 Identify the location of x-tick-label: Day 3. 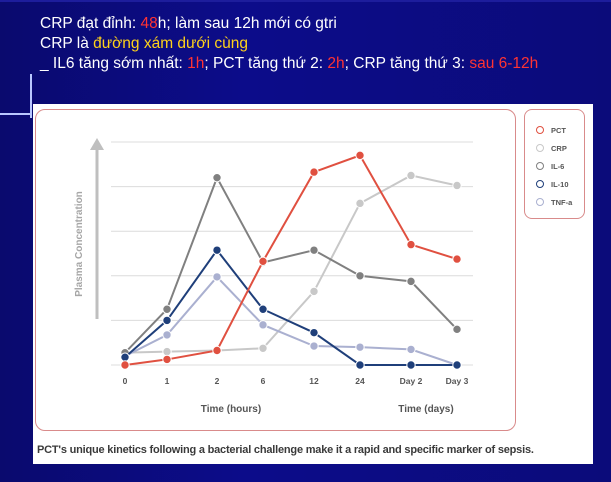
(457, 381).